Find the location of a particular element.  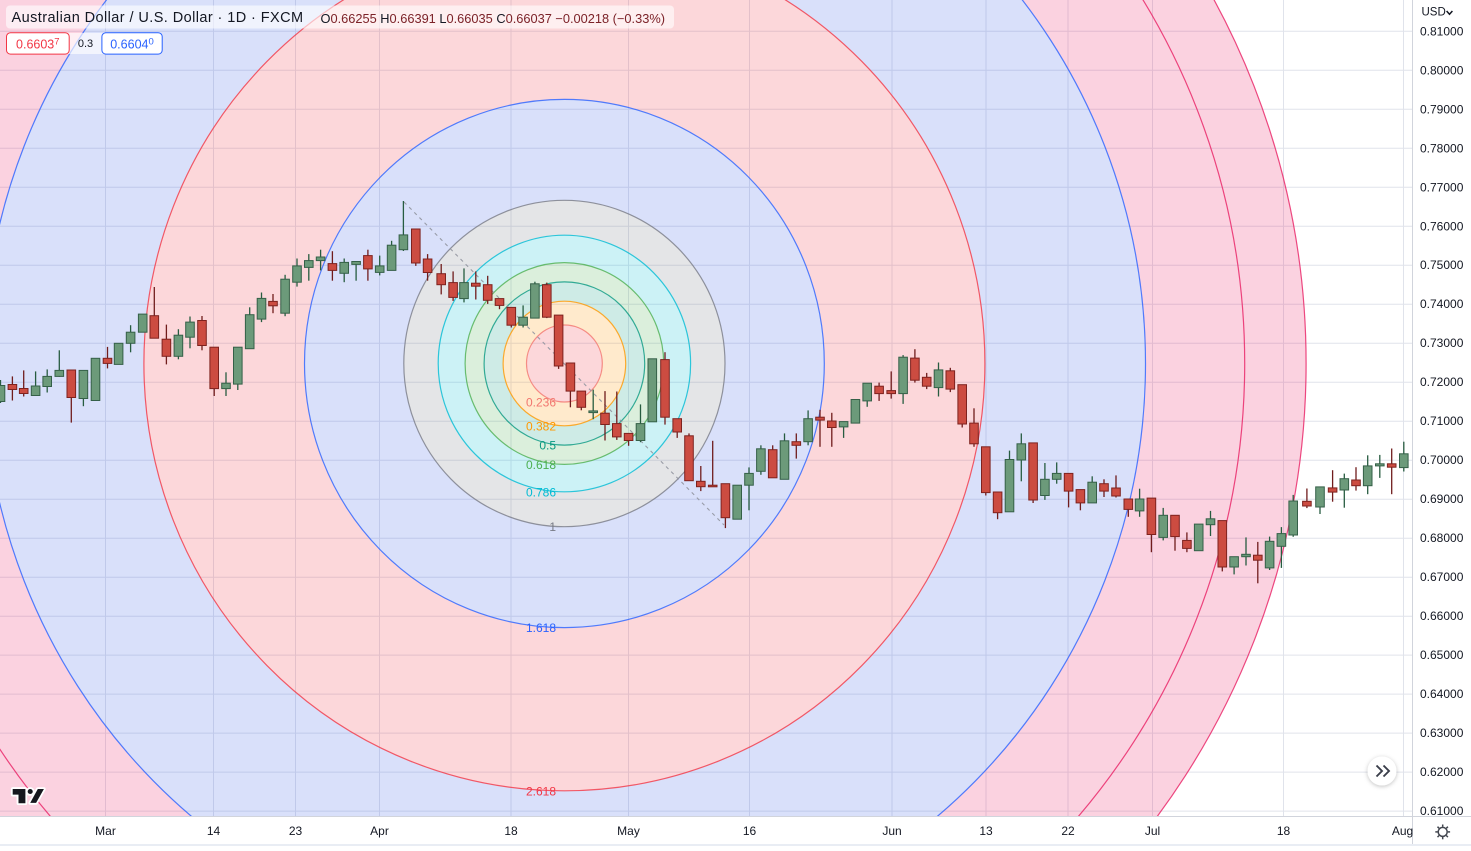

svg-text: 0.618 is located at coordinates (541, 465).